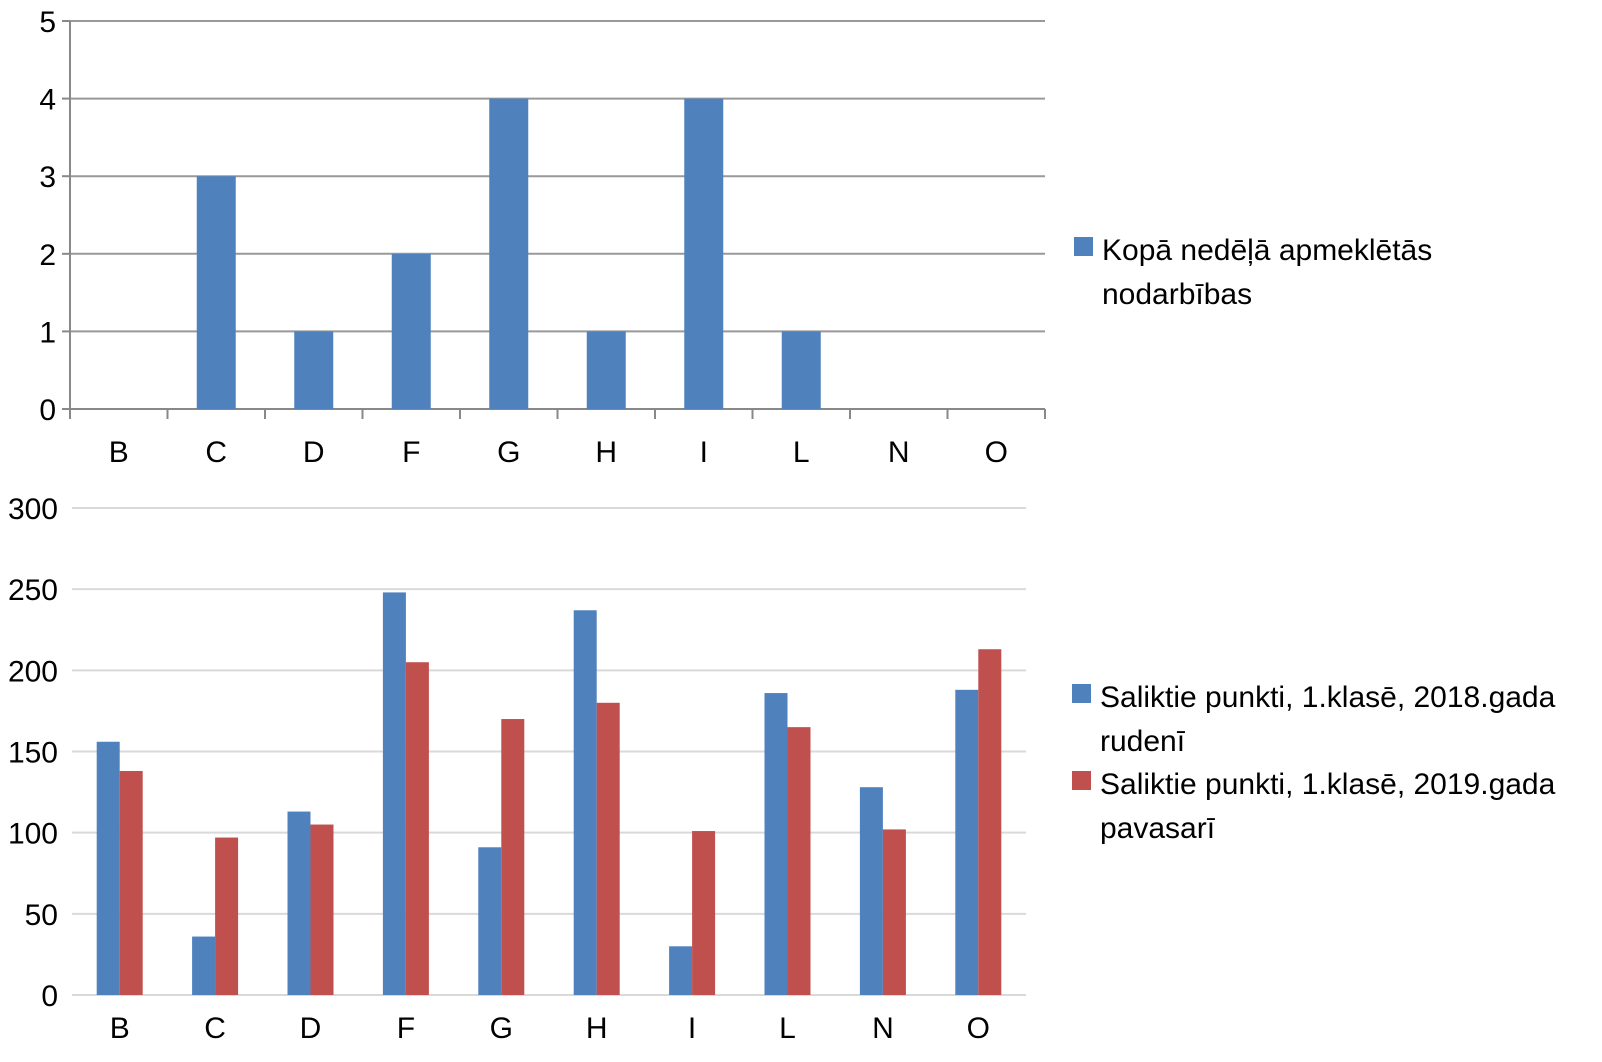 The height and width of the screenshot is (1062, 1602). What do you see at coordinates (1267, 250) in the screenshot?
I see `legend-label: Kopā nedēļā apmeklētās` at bounding box center [1267, 250].